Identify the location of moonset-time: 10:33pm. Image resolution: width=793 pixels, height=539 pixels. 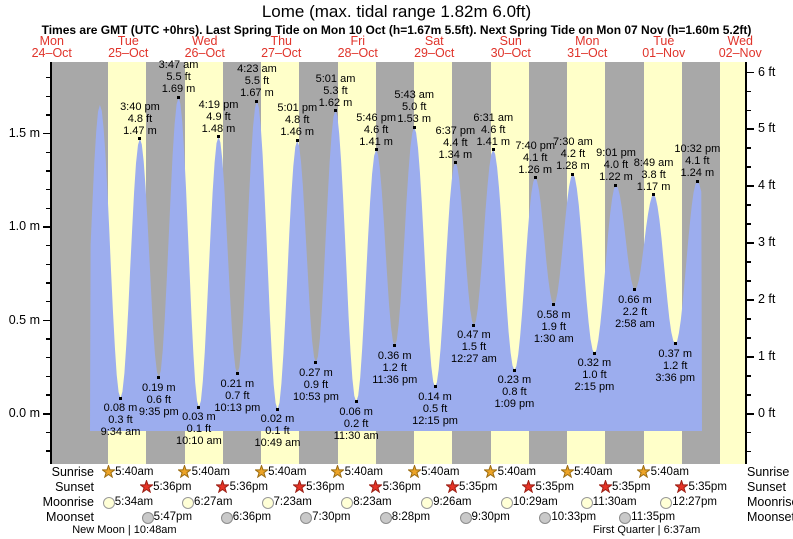
(574, 517).